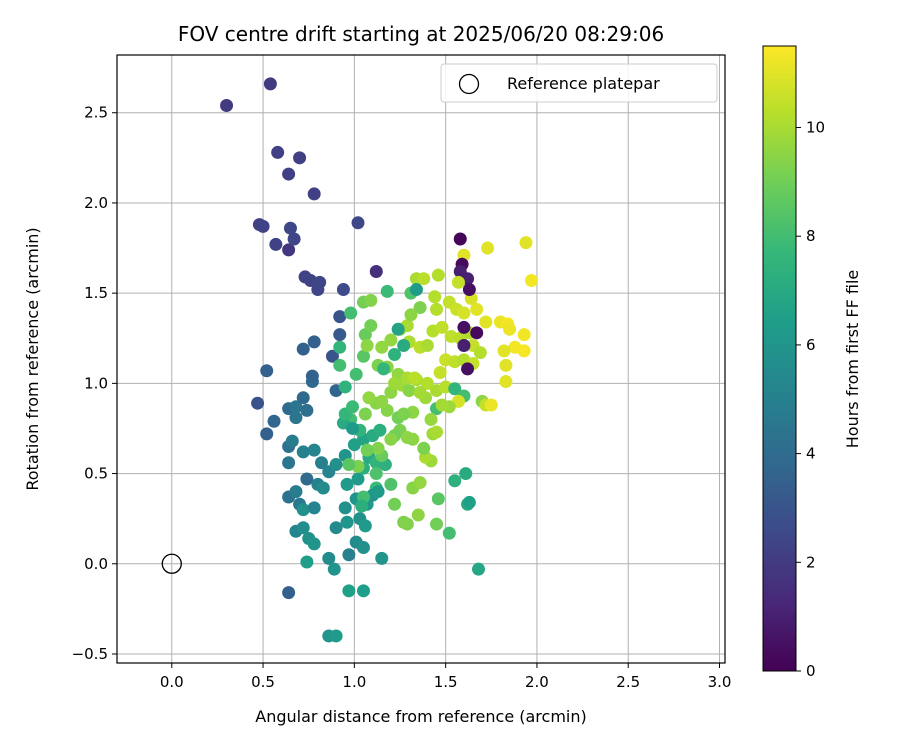 The image size is (900, 750). What do you see at coordinates (537, 682) in the screenshot?
I see `x-tick-label: 2.0` at bounding box center [537, 682].